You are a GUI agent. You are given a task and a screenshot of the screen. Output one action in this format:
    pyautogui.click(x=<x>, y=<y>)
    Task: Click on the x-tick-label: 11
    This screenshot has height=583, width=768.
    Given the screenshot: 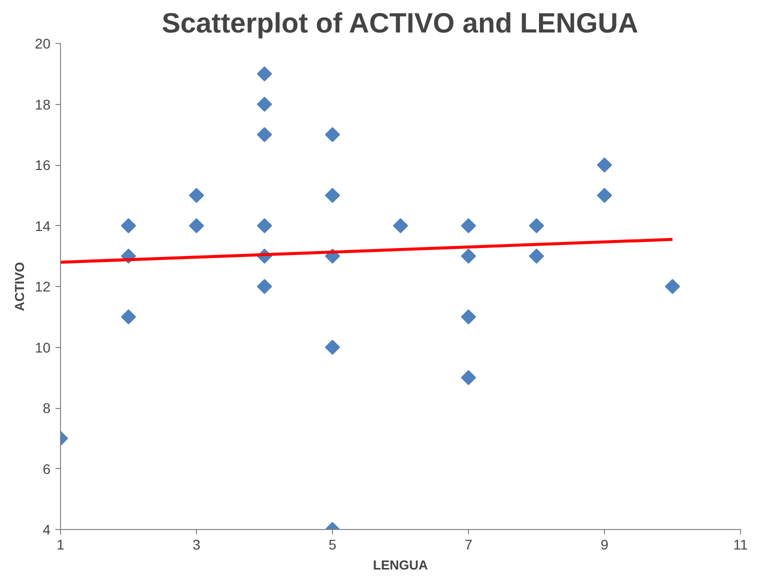 What is the action you would take?
    pyautogui.click(x=740, y=544)
    